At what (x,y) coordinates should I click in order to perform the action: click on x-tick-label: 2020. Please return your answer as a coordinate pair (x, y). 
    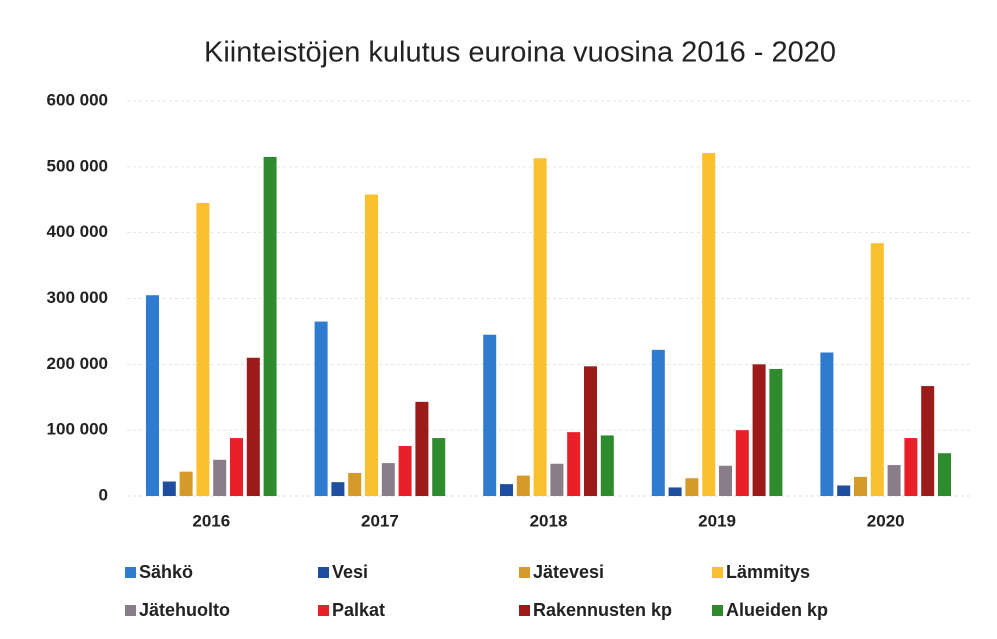
    Looking at the image, I should click on (886, 520).